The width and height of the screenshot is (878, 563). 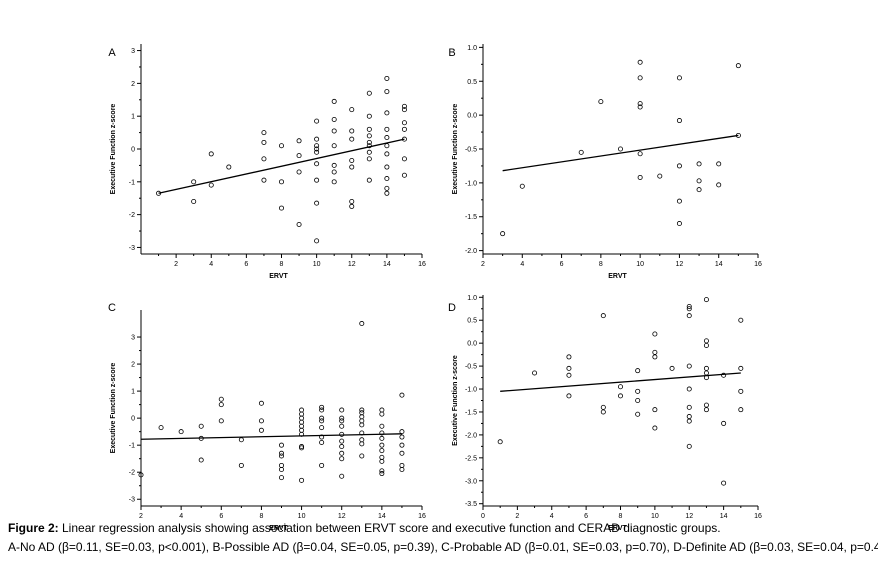 What do you see at coordinates (471, 150) in the screenshot?
I see `y-tick-label: -0.5` at bounding box center [471, 150].